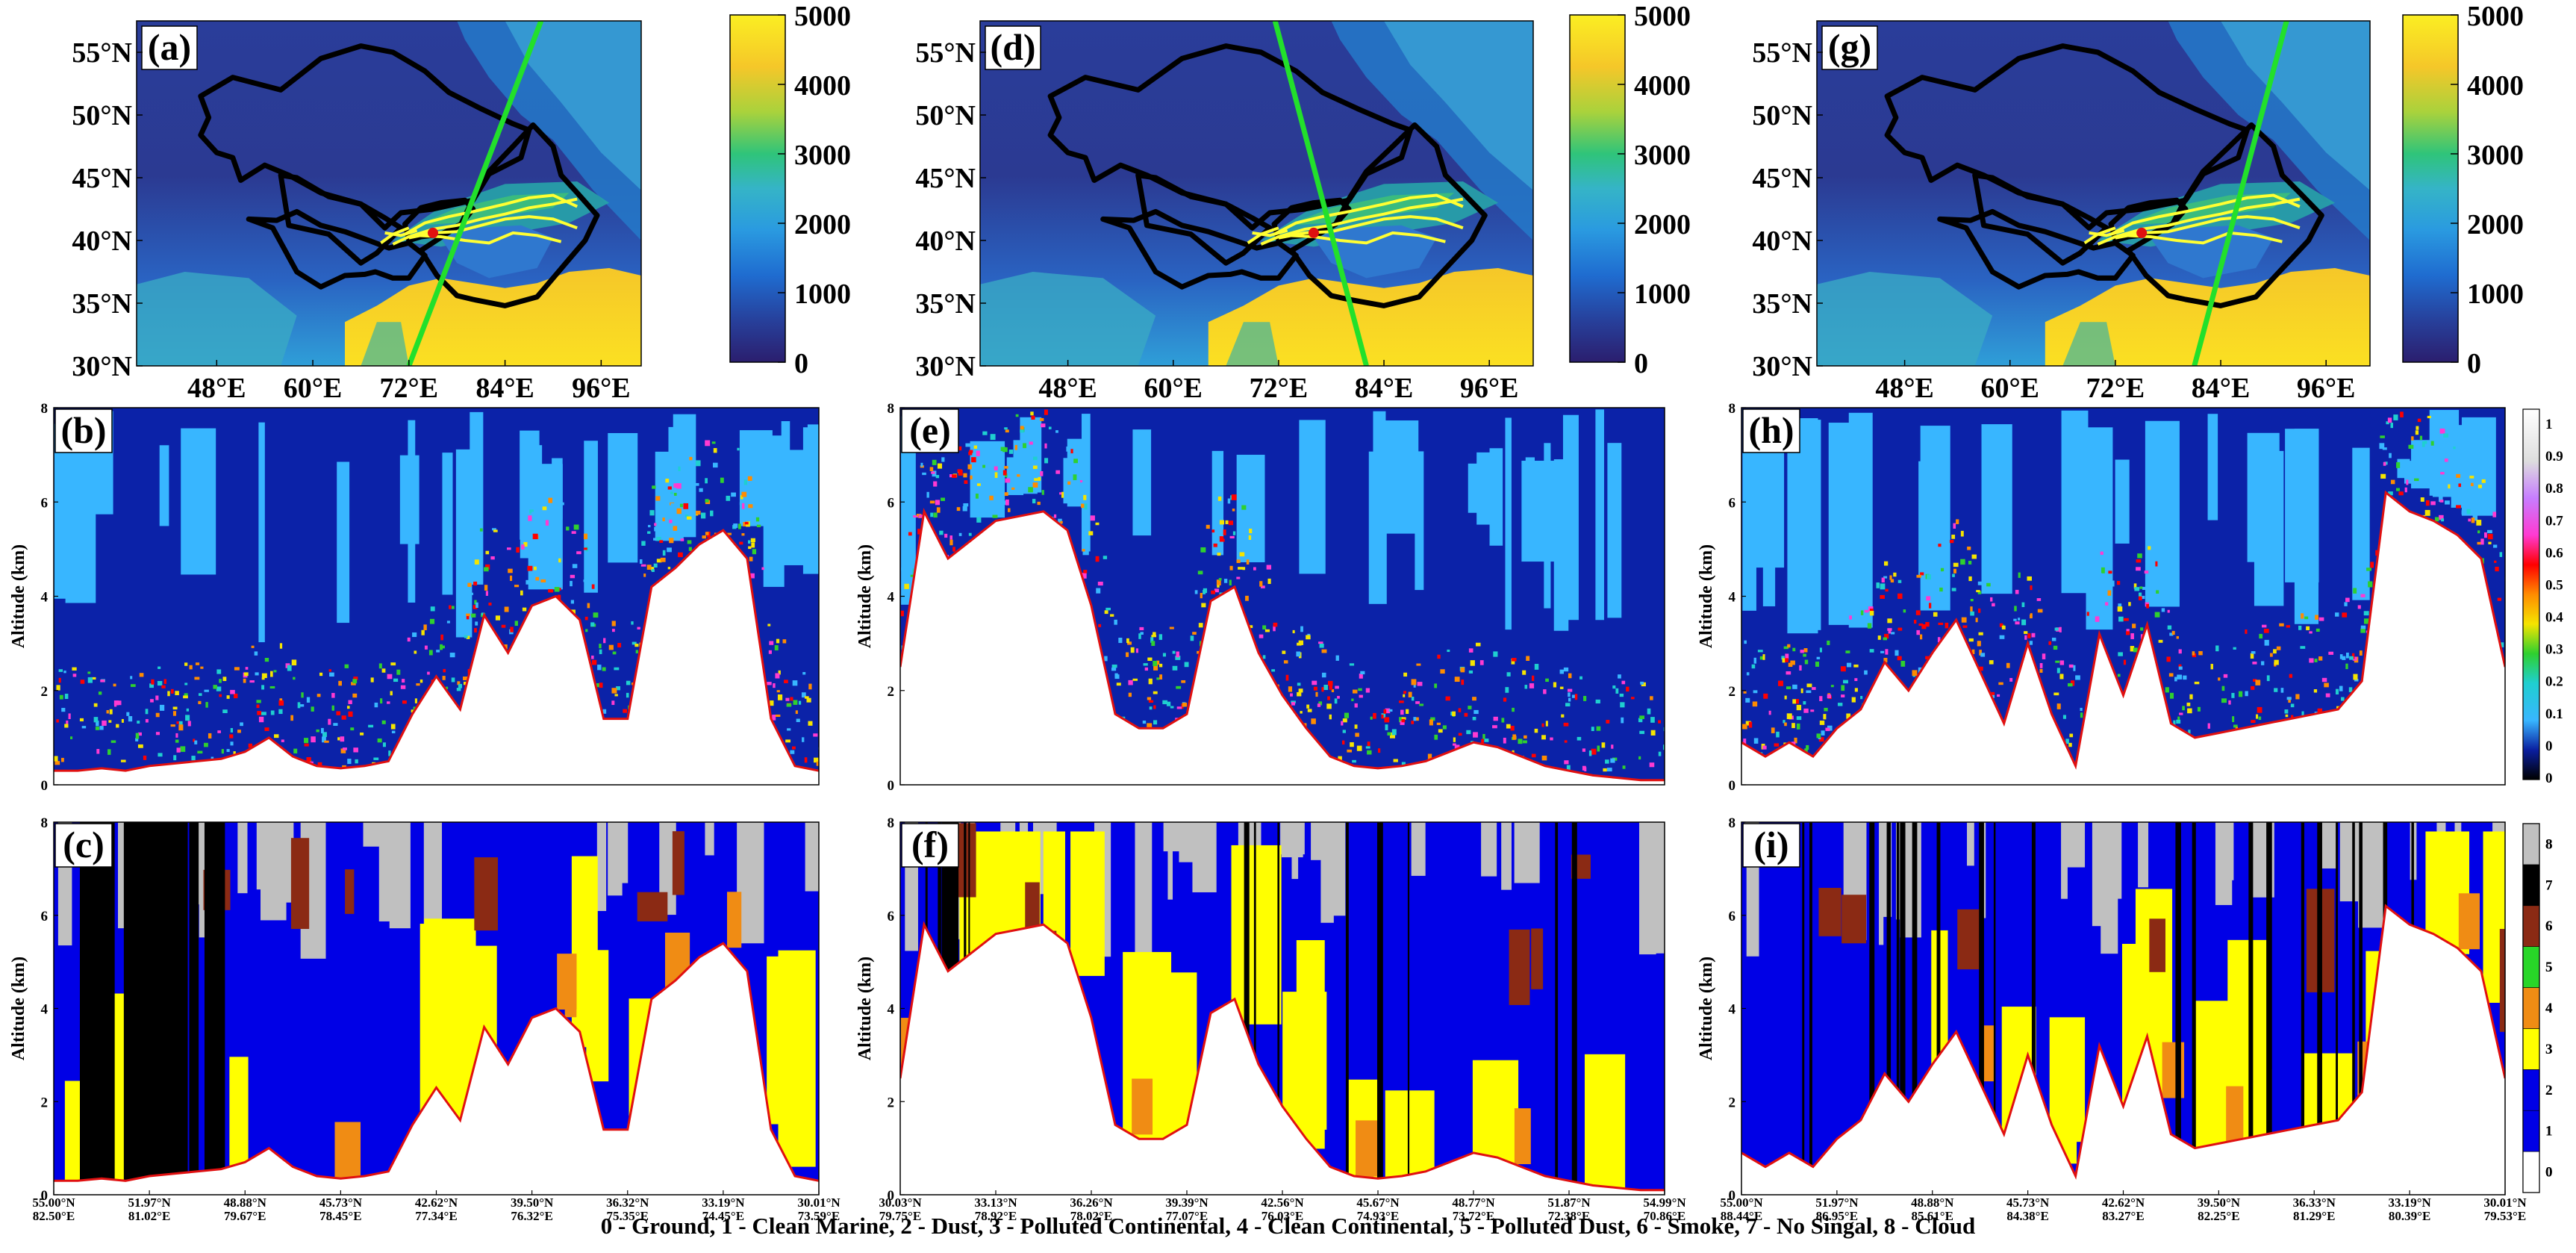 This screenshot has width=2576, height=1253. What do you see at coordinates (945, 53) in the screenshot?
I see `lat-tick-label: 55°N` at bounding box center [945, 53].